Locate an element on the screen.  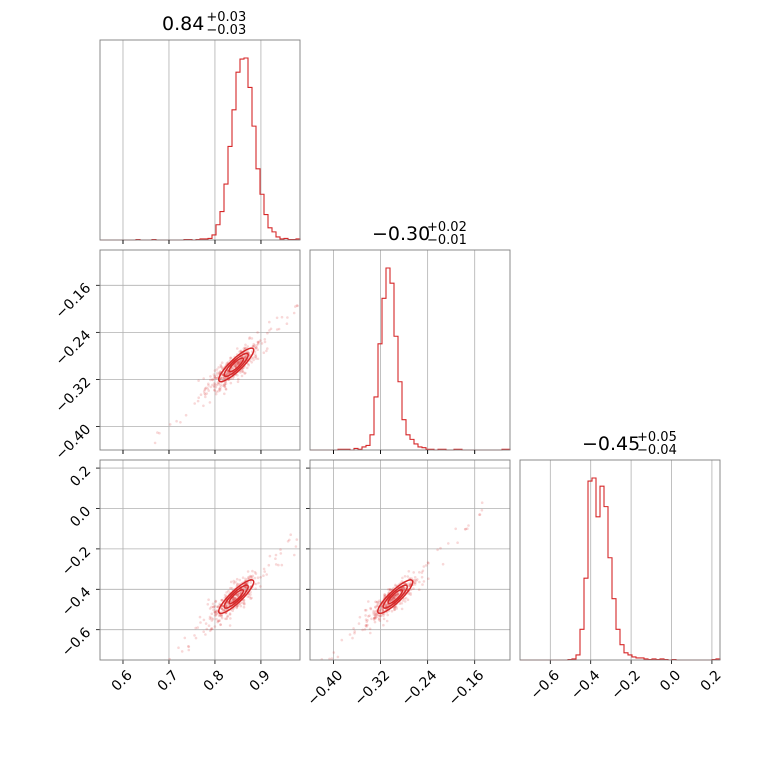
y-tick-label: 0.2 is located at coordinates (80, 476).